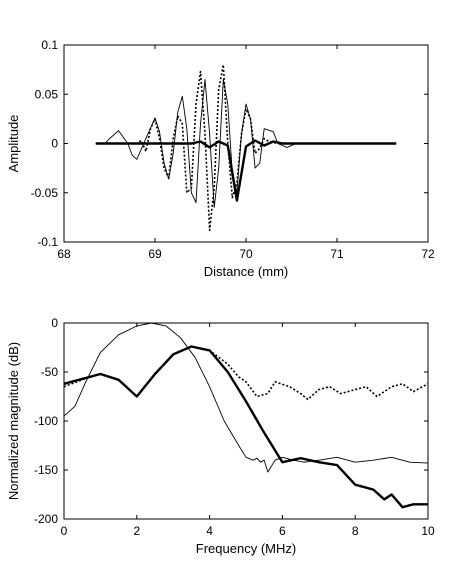  I want to click on y-tick-label: -50, so click(50, 372).